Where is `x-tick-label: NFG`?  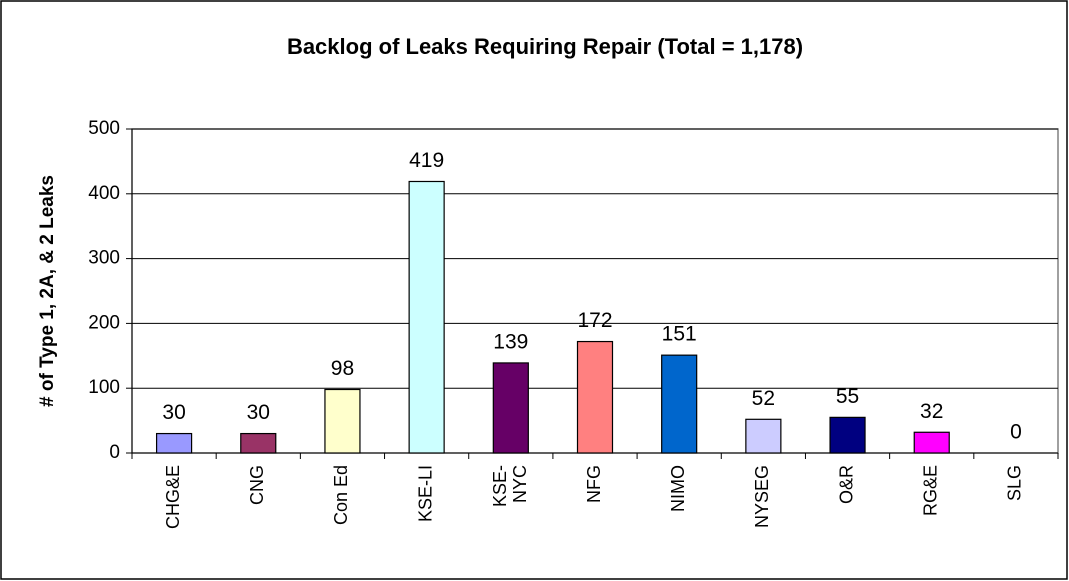
x-tick-label: NFG is located at coordinates (594, 484).